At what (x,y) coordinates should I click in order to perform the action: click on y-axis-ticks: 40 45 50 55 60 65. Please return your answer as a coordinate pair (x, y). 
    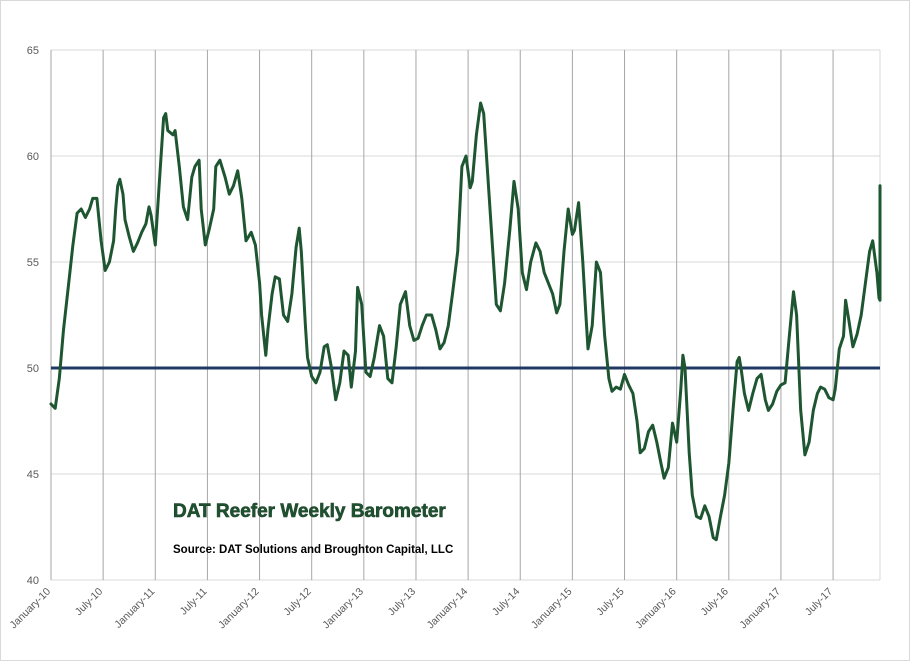
    Looking at the image, I should click on (33, 316).